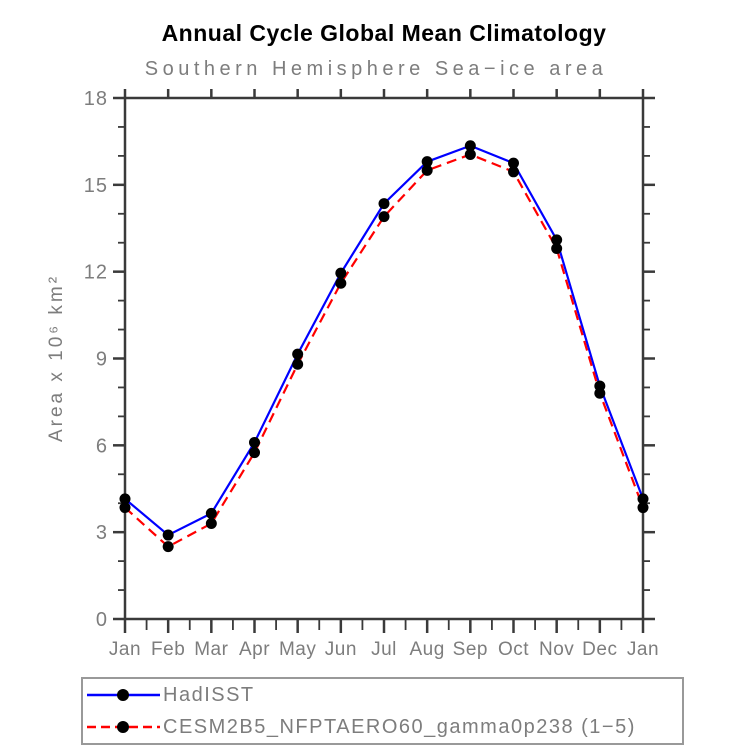 This screenshot has height=753, width=733. What do you see at coordinates (209, 694) in the screenshot?
I see `legend-label-hadisst: HadISST` at bounding box center [209, 694].